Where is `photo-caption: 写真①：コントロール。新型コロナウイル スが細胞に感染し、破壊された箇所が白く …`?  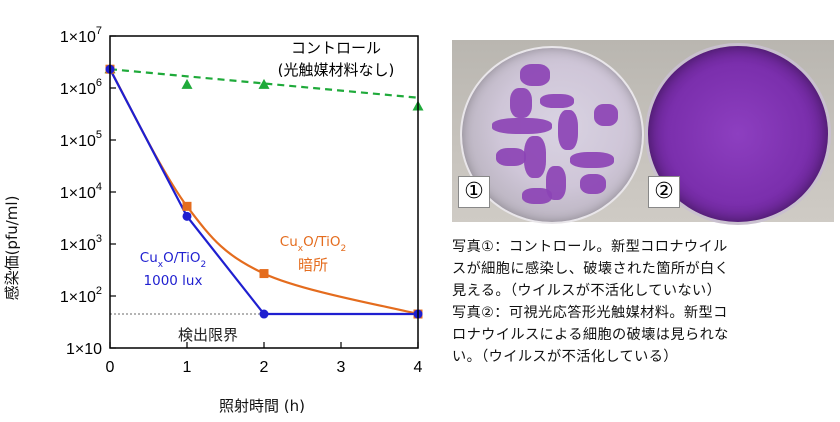
photo-caption: 写真①：コントロール。新型コロナウイル スが細胞に感染し、破壊された箇所が白く … is located at coordinates (644, 302).